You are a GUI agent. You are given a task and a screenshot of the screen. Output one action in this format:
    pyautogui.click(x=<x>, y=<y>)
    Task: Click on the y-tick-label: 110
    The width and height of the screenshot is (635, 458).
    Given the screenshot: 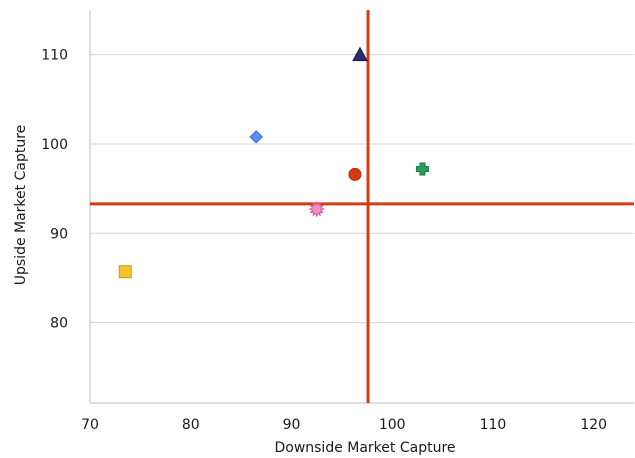 What is the action you would take?
    pyautogui.click(x=54, y=56)
    